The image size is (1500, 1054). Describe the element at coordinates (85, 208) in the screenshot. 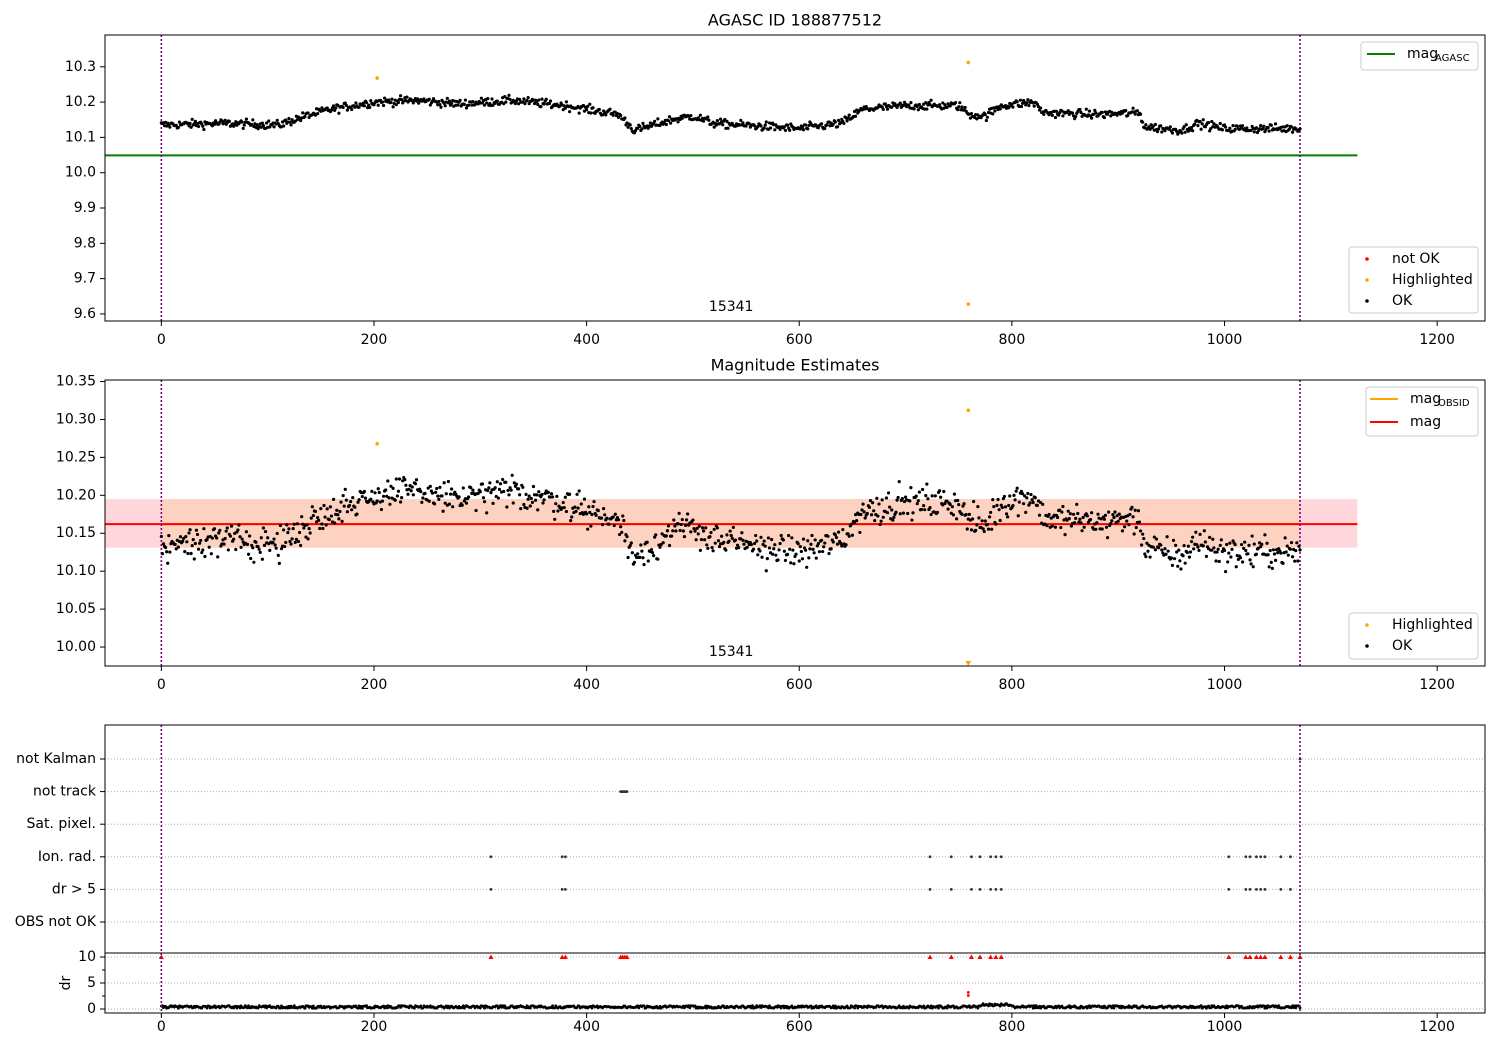

I see `y-tick-label: 9.9` at that location.